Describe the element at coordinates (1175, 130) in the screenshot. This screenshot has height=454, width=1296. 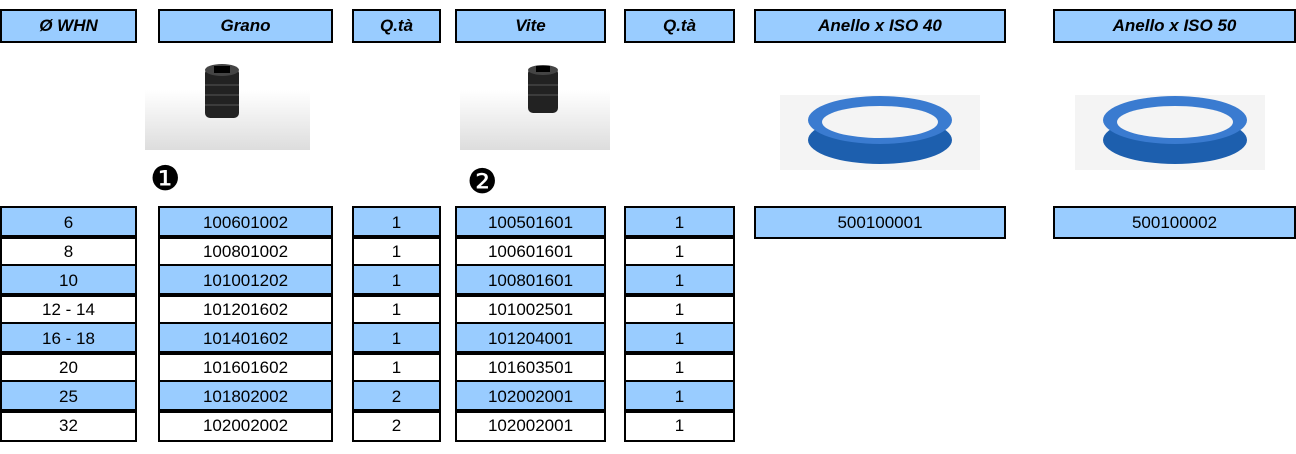
I see `ring-iso50-image` at that location.